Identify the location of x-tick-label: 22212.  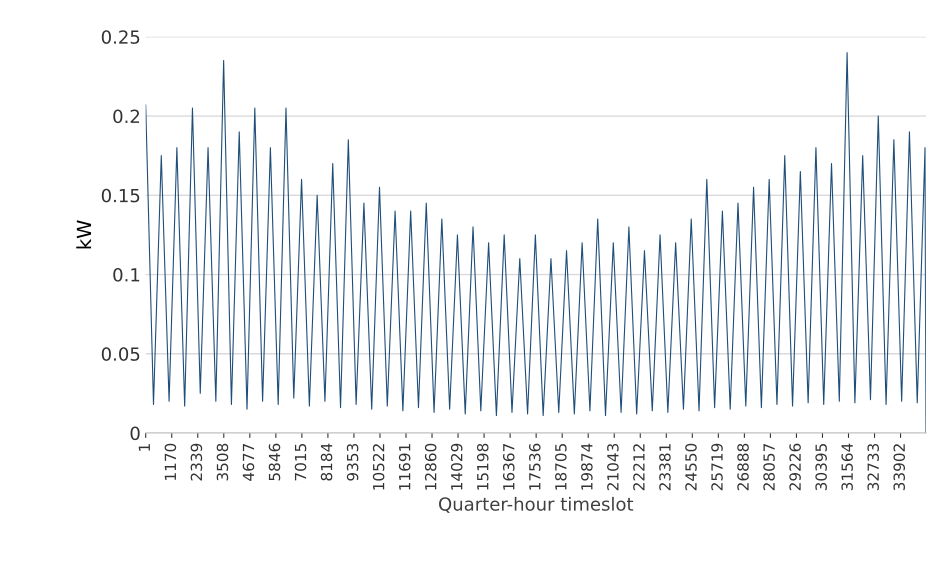
(638, 467).